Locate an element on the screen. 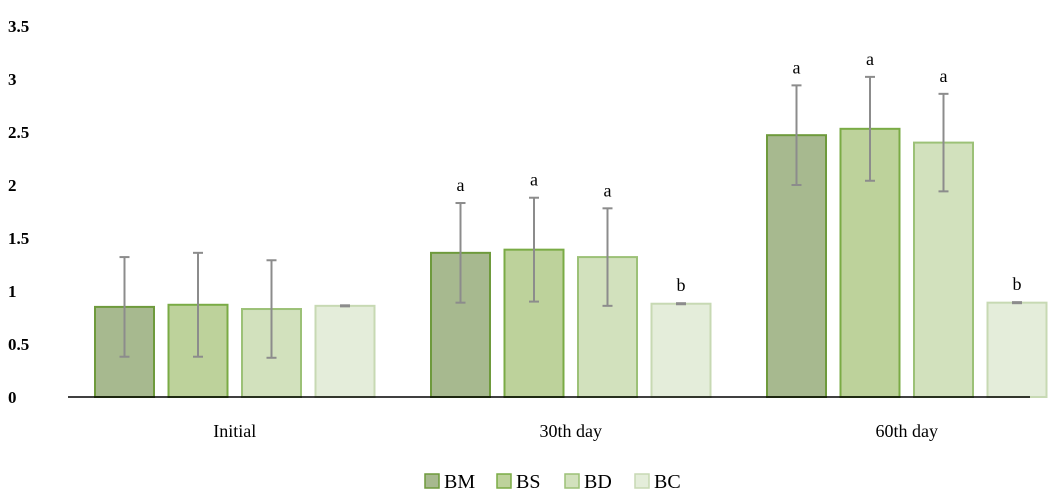 The height and width of the screenshot is (493, 1060). category-label: 60th day is located at coordinates (907, 431).